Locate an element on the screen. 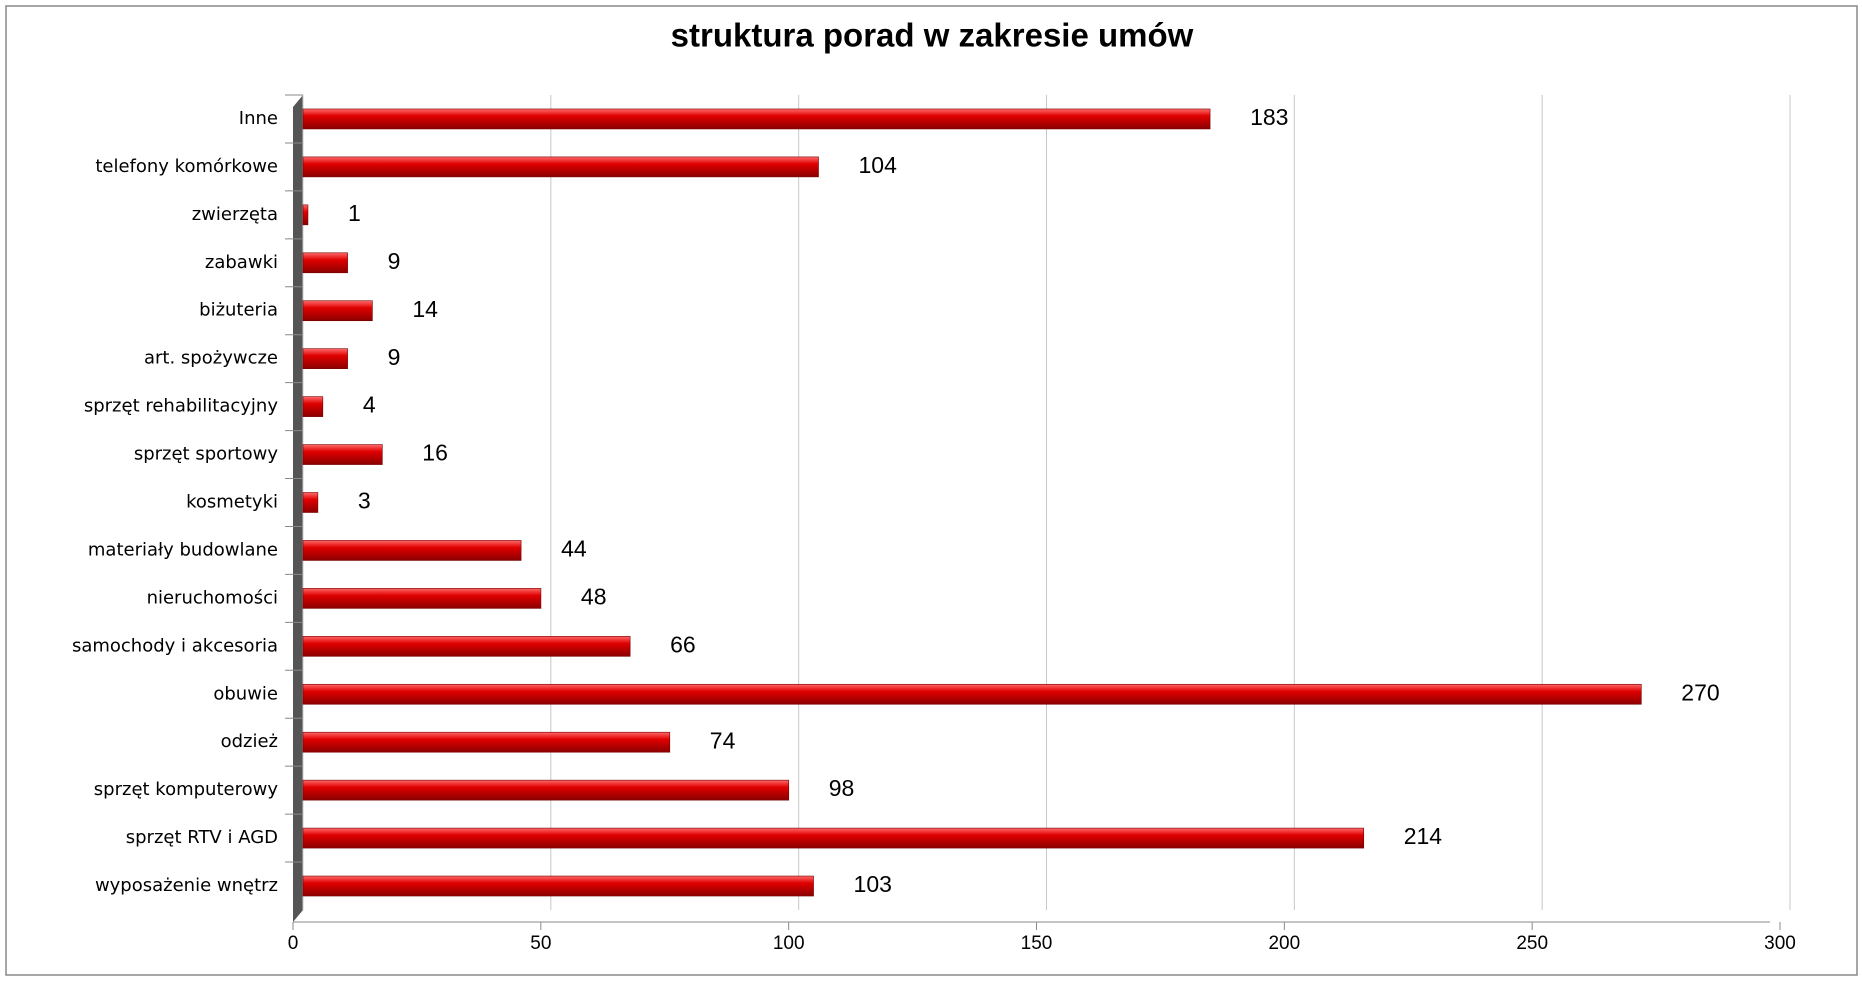 The height and width of the screenshot is (981, 1863). y-tick-label: materiały budowlane is located at coordinates (183, 549).